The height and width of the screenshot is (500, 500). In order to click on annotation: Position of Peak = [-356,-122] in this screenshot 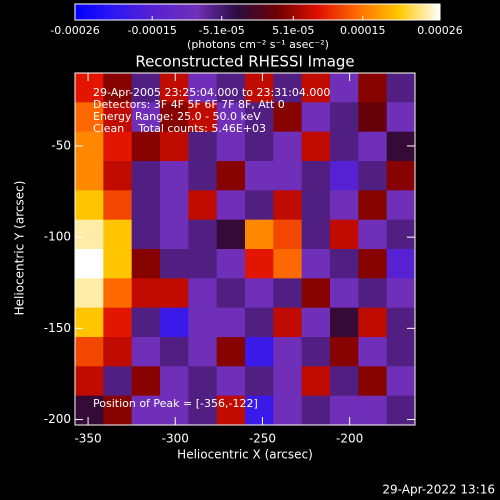, I will do `click(175, 403)`.